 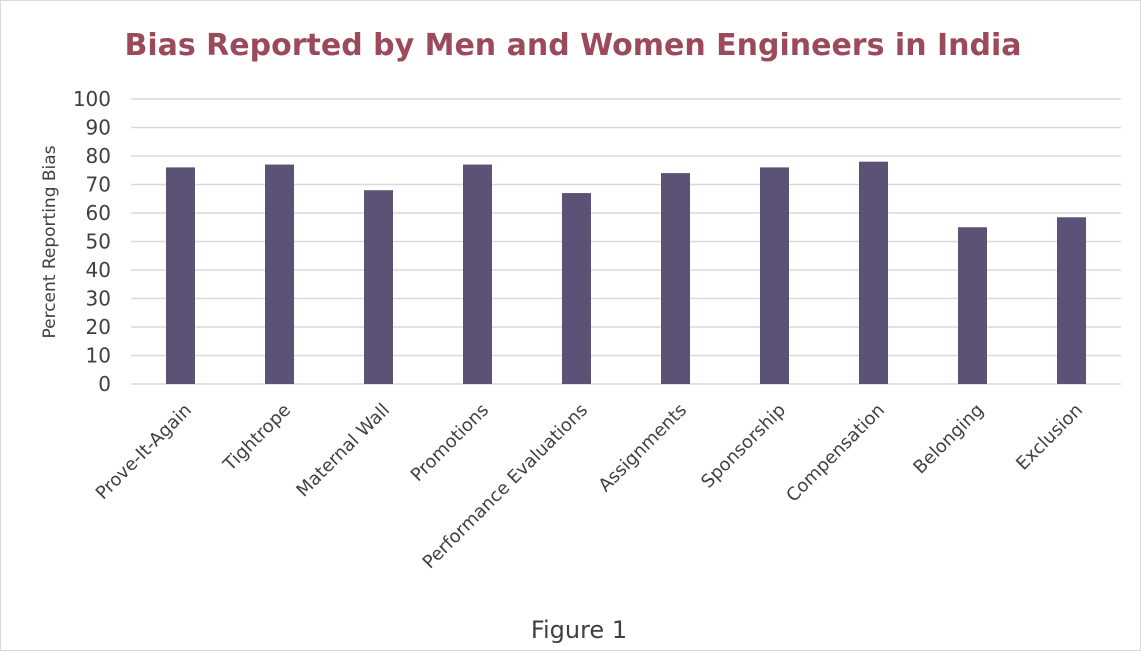 What do you see at coordinates (98, 327) in the screenshot?
I see `y-tick-label: 20` at bounding box center [98, 327].